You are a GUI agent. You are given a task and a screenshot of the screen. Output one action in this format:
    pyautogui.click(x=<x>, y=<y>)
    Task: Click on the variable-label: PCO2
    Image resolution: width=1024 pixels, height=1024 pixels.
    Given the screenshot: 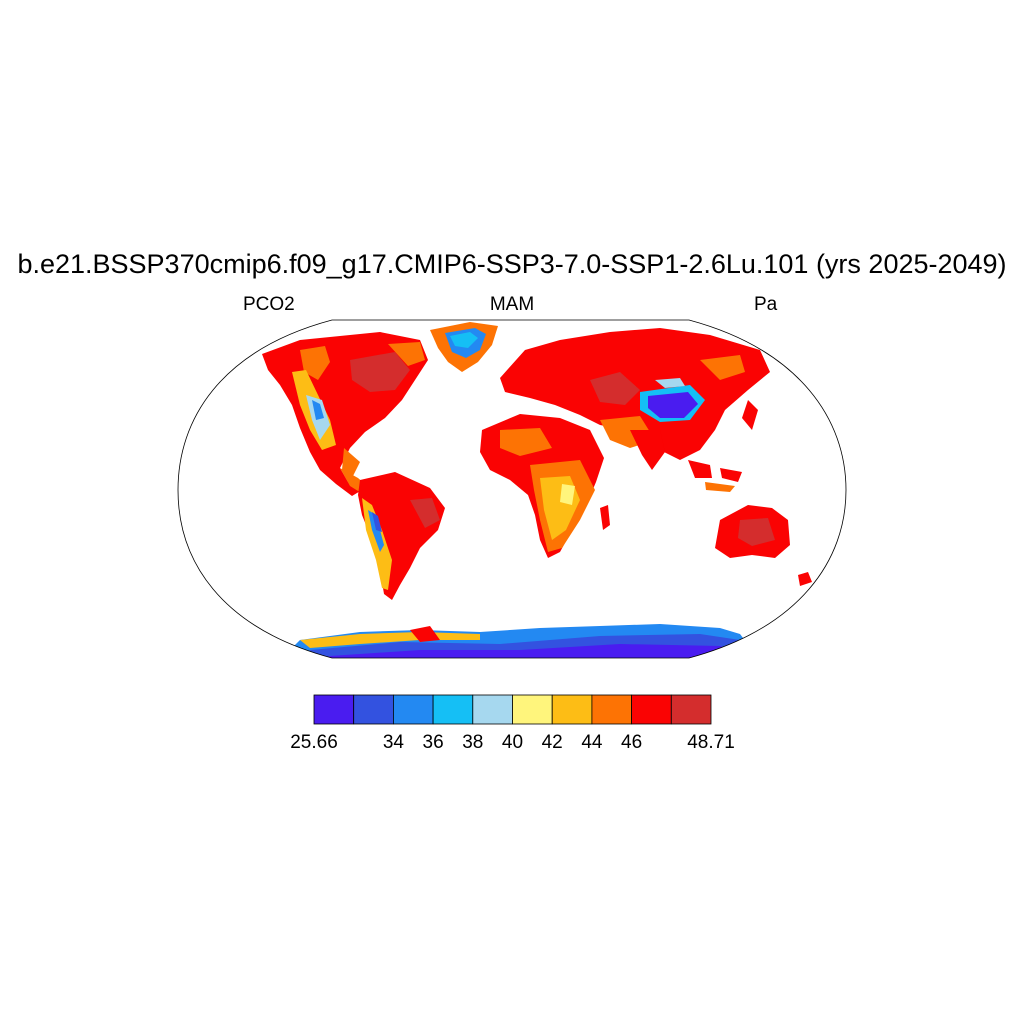 What is the action you would take?
    pyautogui.click(x=269, y=304)
    